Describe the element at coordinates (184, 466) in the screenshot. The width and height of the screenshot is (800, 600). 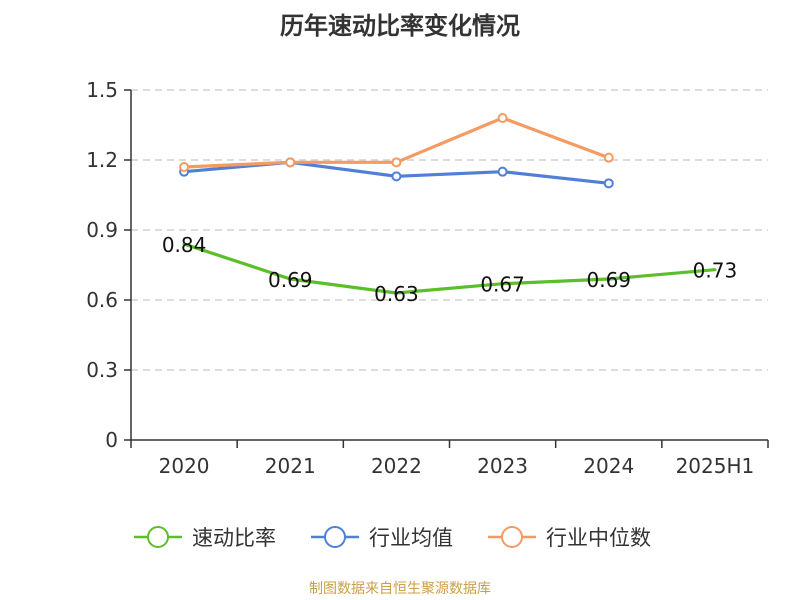
I see `x-tick-label: 2020` at that location.